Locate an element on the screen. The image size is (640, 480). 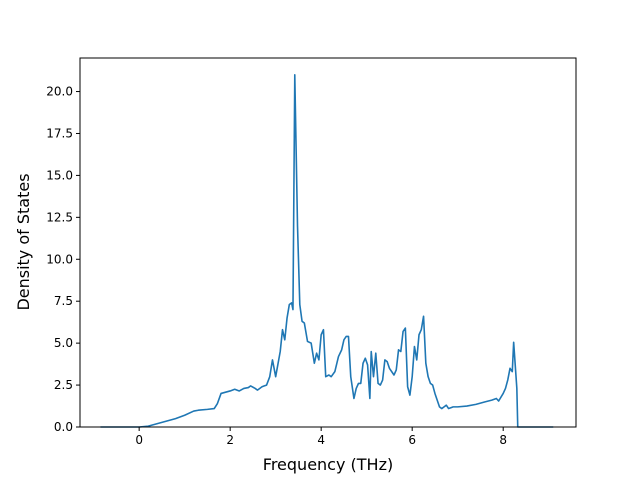
y-tick-label: 15.0 is located at coordinates (59, 175).